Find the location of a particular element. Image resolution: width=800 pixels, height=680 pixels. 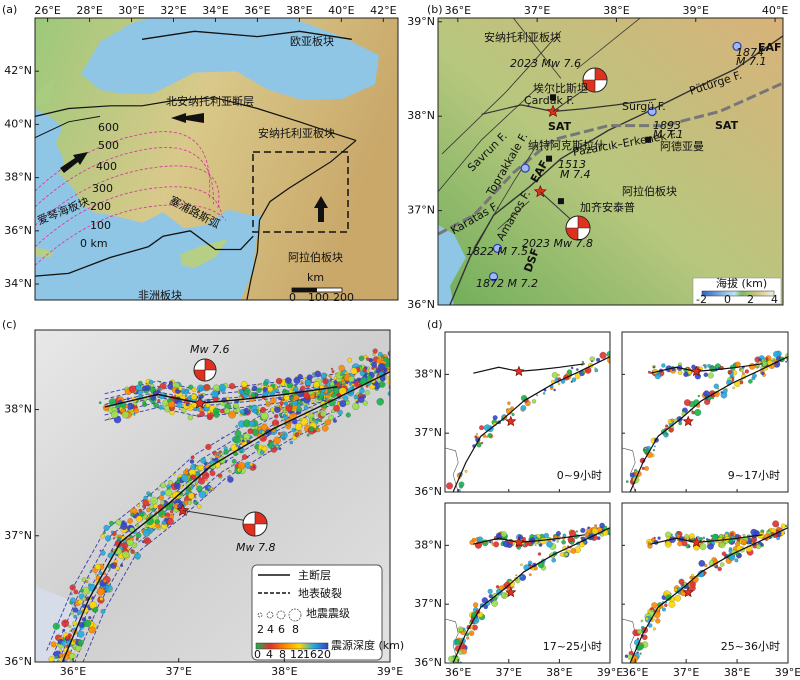

panel-label: (b) is located at coordinates (435, 9).